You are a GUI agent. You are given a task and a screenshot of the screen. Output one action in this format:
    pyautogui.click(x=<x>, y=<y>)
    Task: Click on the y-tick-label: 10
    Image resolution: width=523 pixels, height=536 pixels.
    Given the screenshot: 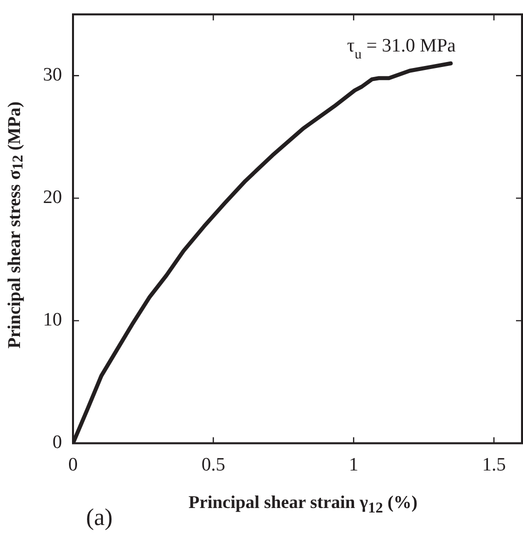 What is the action you would take?
    pyautogui.click(x=52, y=320)
    